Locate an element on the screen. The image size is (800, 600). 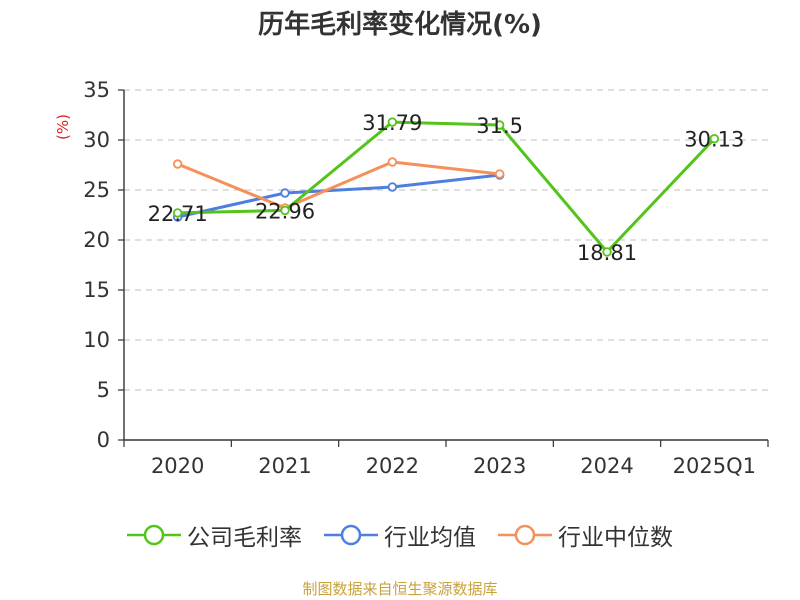
legend-item-company-margin: 公司毛利率 is located at coordinates (214, 535).